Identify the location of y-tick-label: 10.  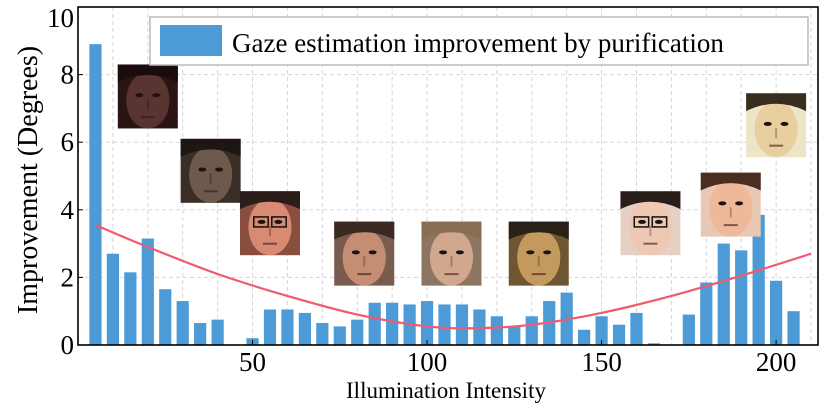
(60, 18).